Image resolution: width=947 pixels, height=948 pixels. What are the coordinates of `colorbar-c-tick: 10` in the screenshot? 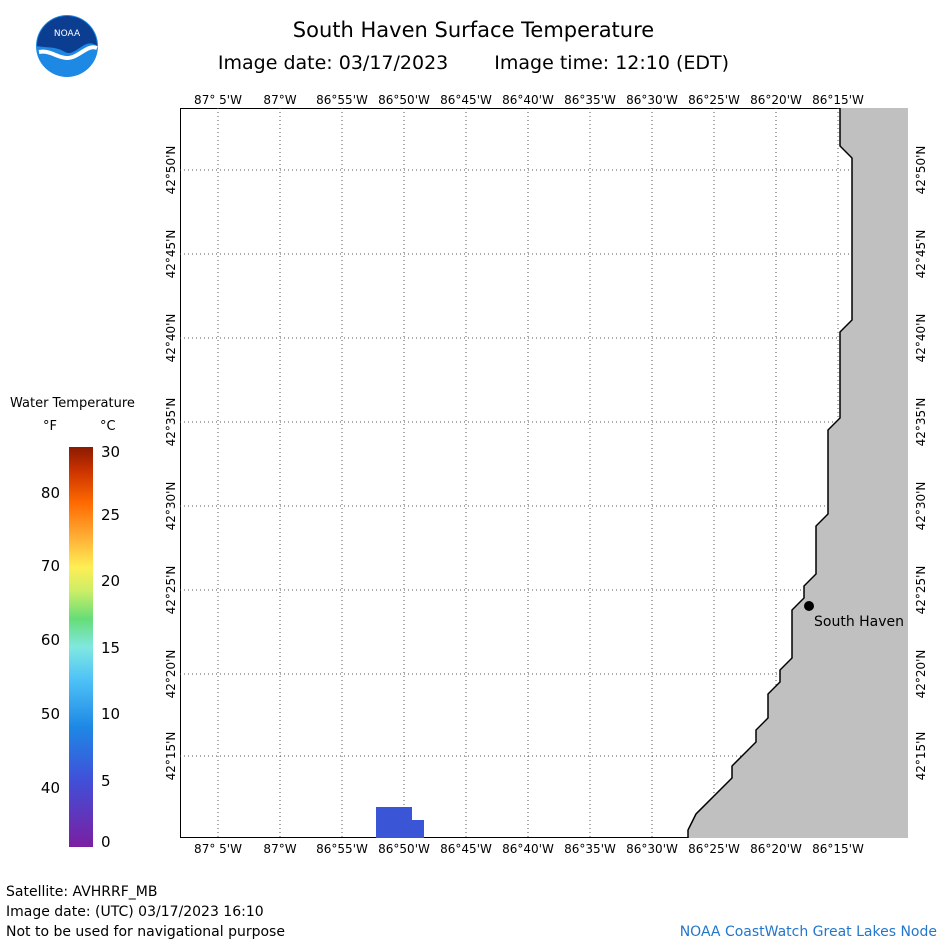 It's located at (111, 714).